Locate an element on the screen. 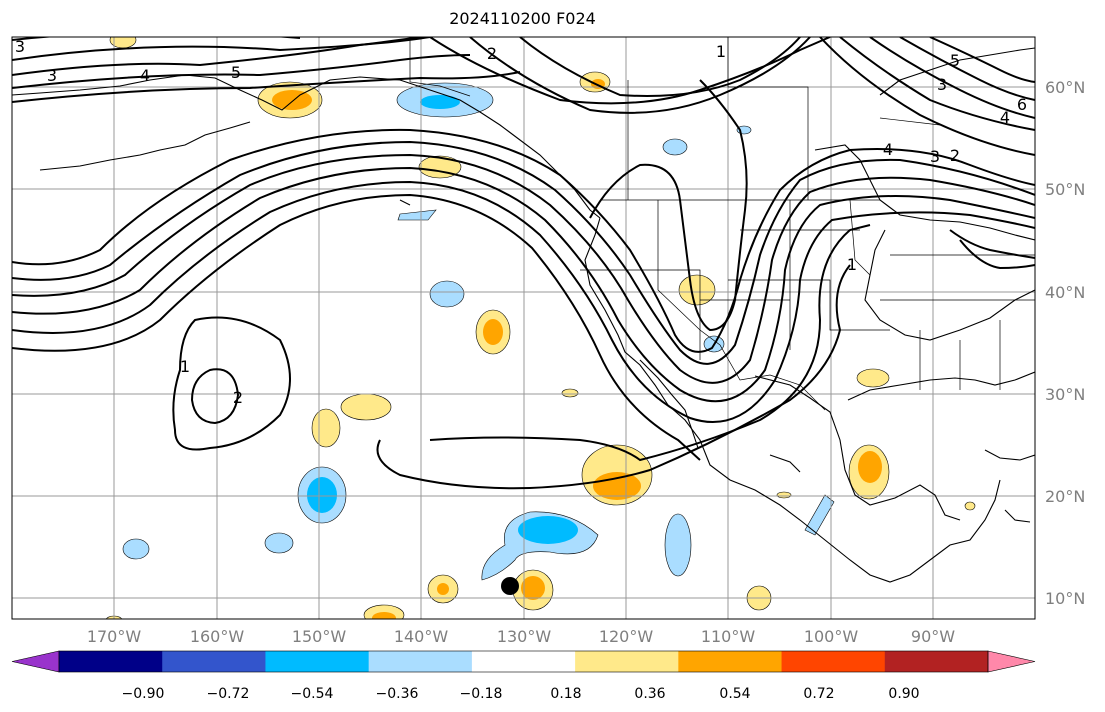 This screenshot has width=1105, height=712. latitude-labels: 60°N 50°N 40°N 30°N 20°N 10°N is located at coordinates (1065, 343).